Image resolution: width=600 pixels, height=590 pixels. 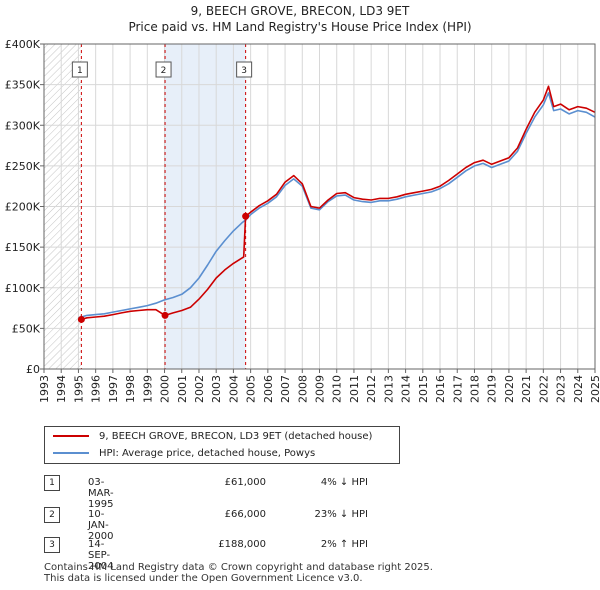 I want to click on sale-1-point, so click(x=81, y=319).